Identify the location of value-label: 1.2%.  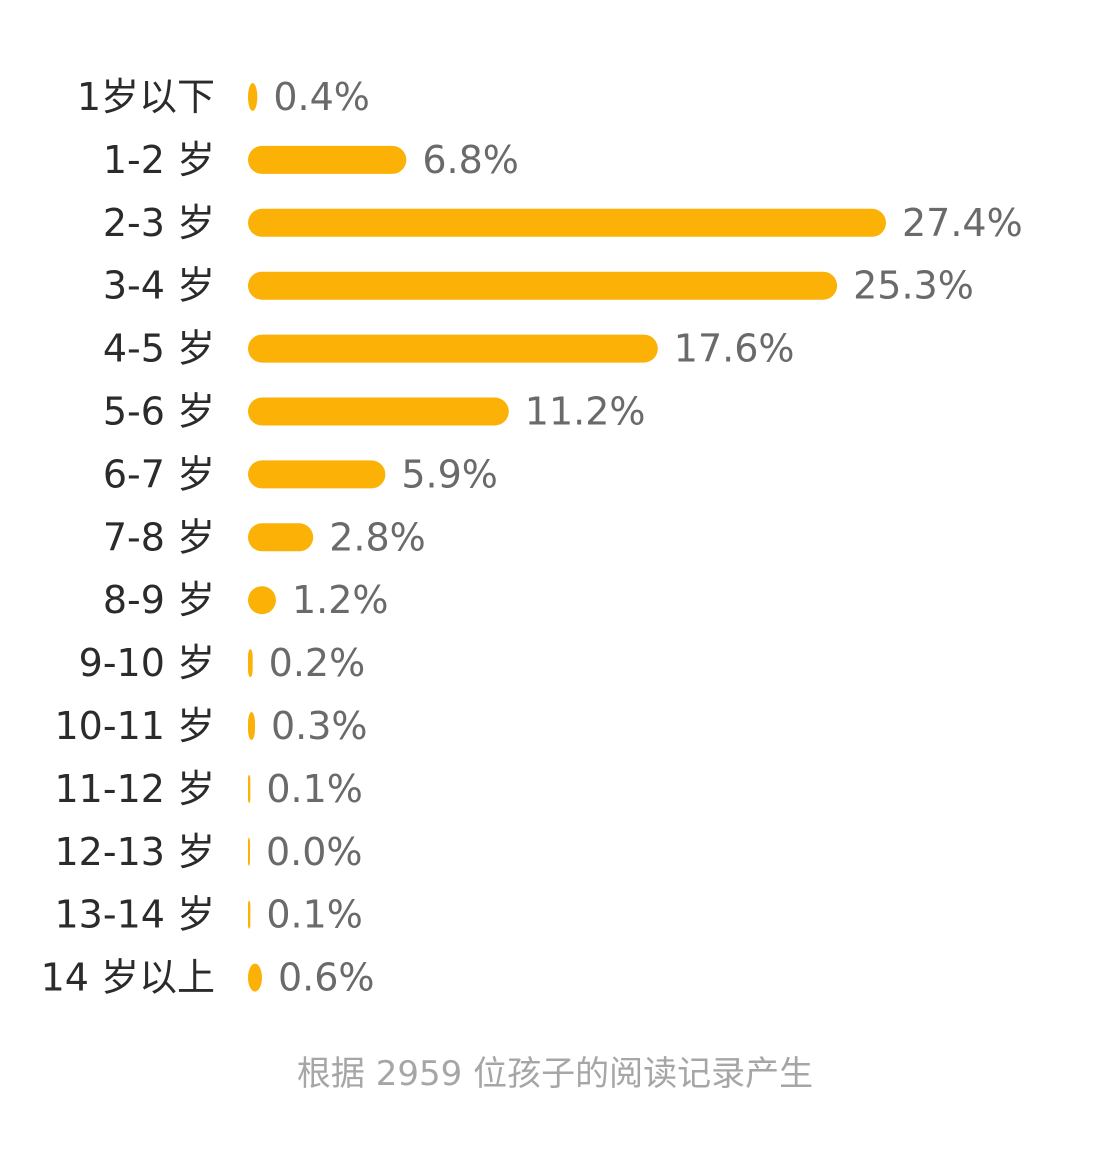
(340, 600).